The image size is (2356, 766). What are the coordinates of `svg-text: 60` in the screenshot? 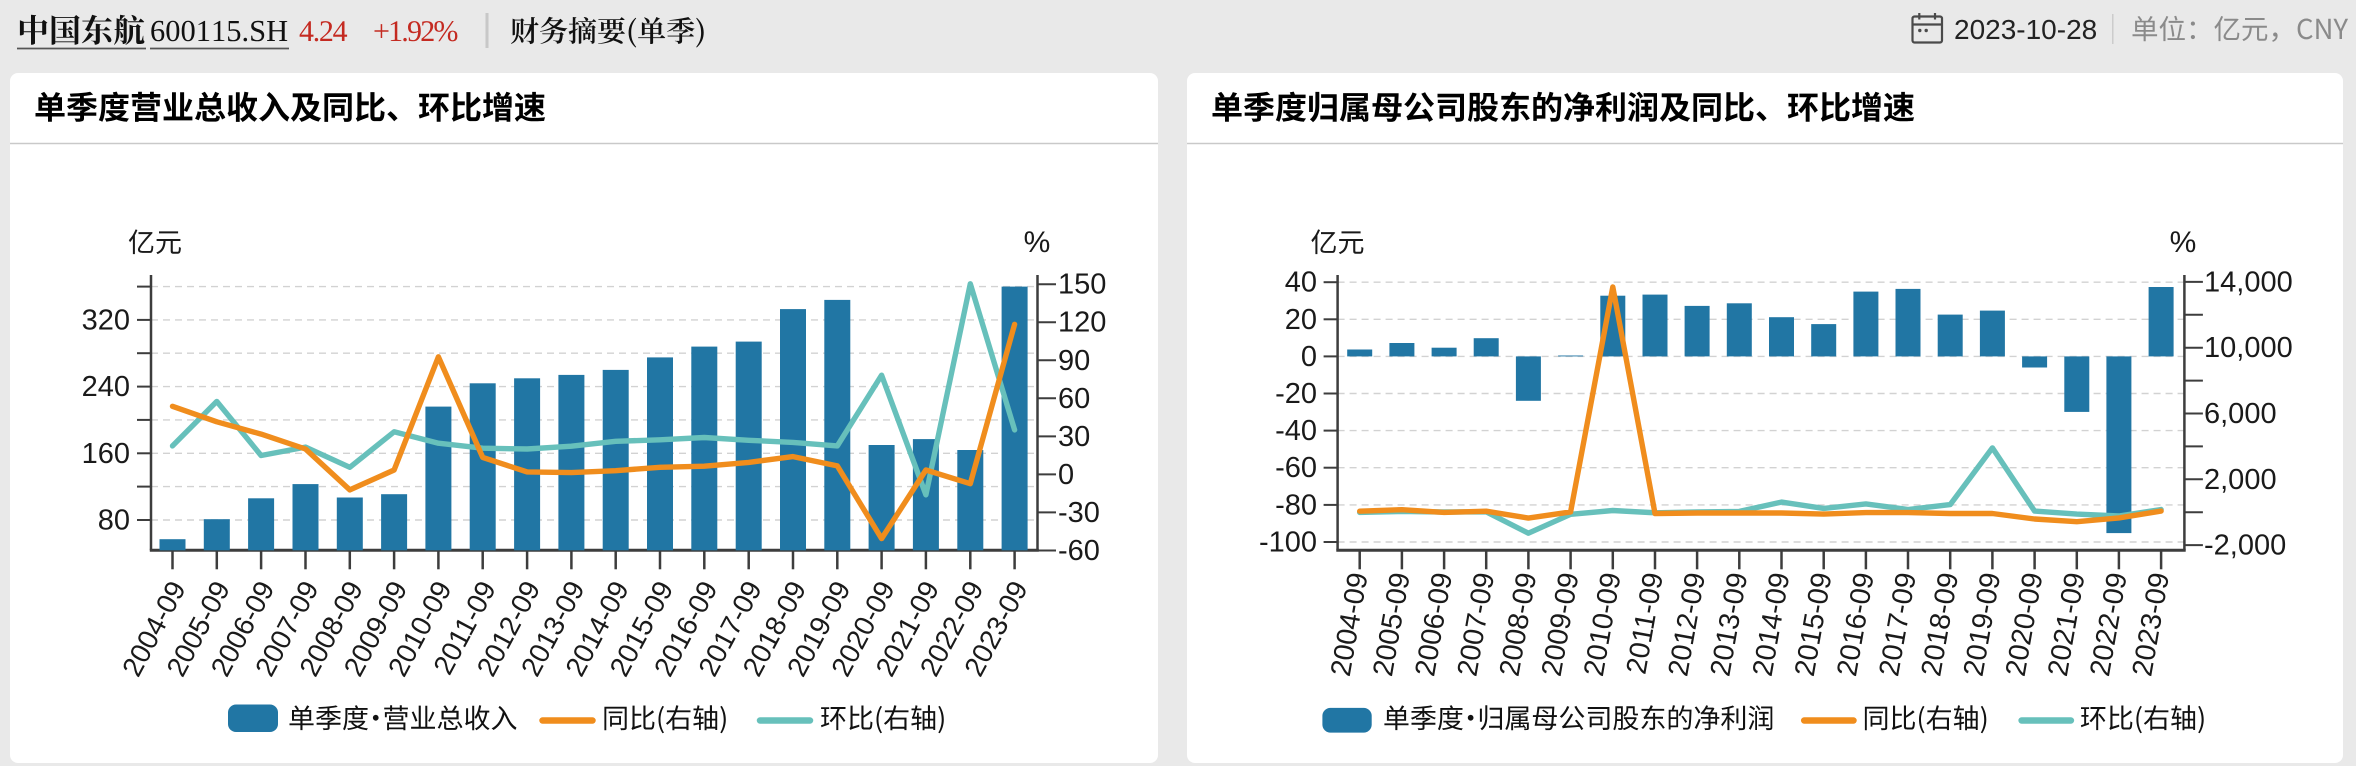 It's located at (1074, 399).